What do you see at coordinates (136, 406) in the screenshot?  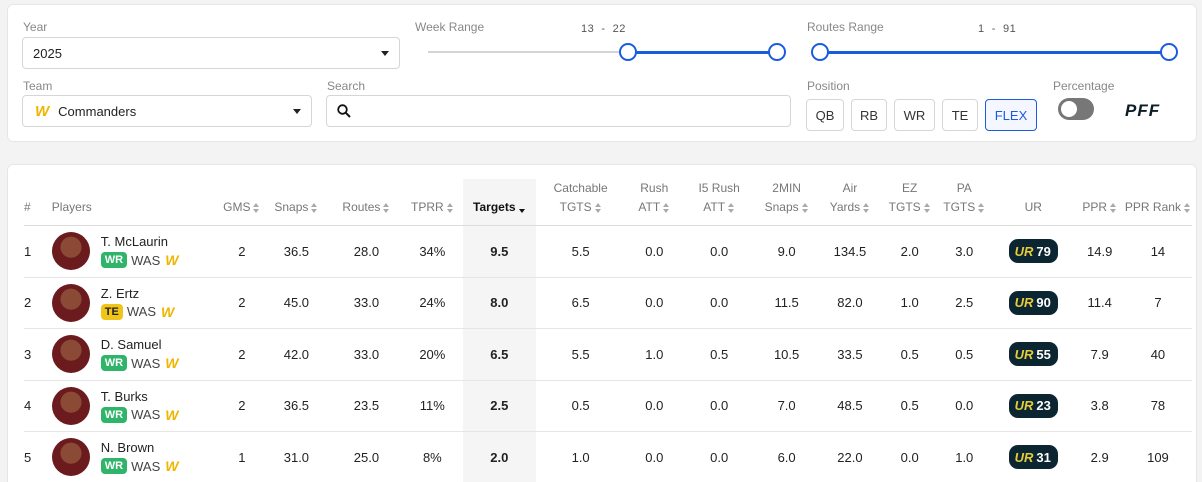 I see `player-cell: T. Burks WR WAS W` at bounding box center [136, 406].